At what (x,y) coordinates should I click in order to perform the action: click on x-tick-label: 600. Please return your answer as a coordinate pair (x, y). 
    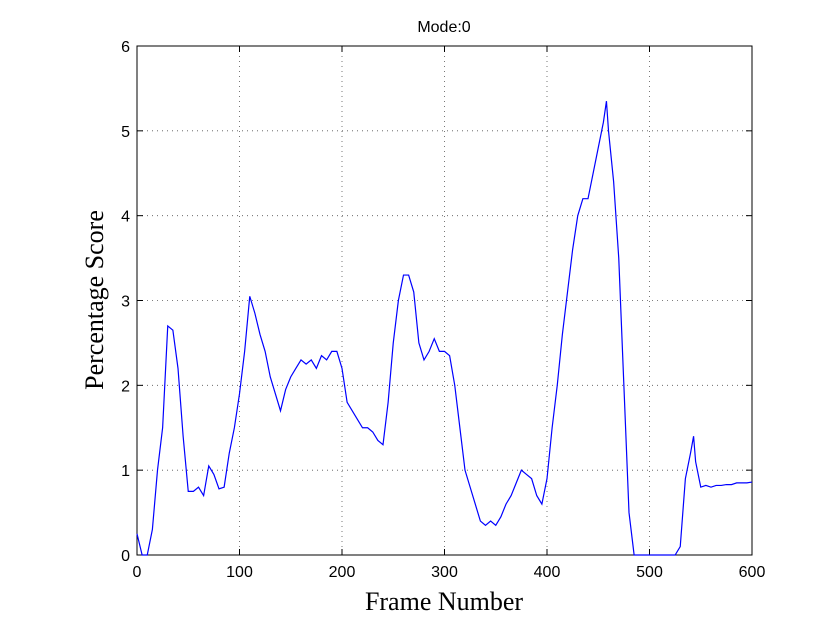
    Looking at the image, I should click on (752, 572).